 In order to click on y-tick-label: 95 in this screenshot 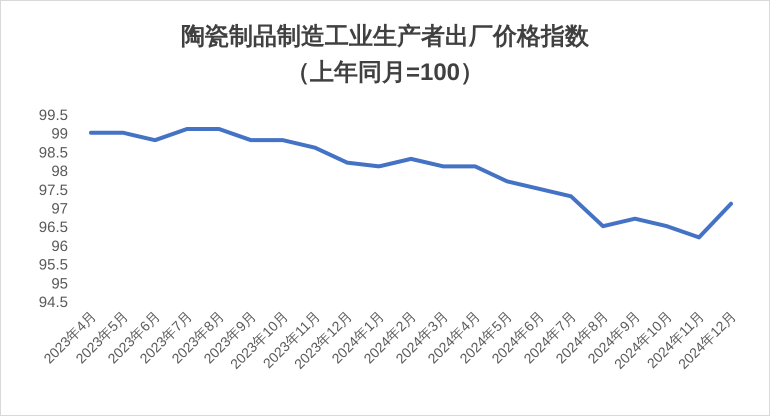, I will do `click(59, 283)`.